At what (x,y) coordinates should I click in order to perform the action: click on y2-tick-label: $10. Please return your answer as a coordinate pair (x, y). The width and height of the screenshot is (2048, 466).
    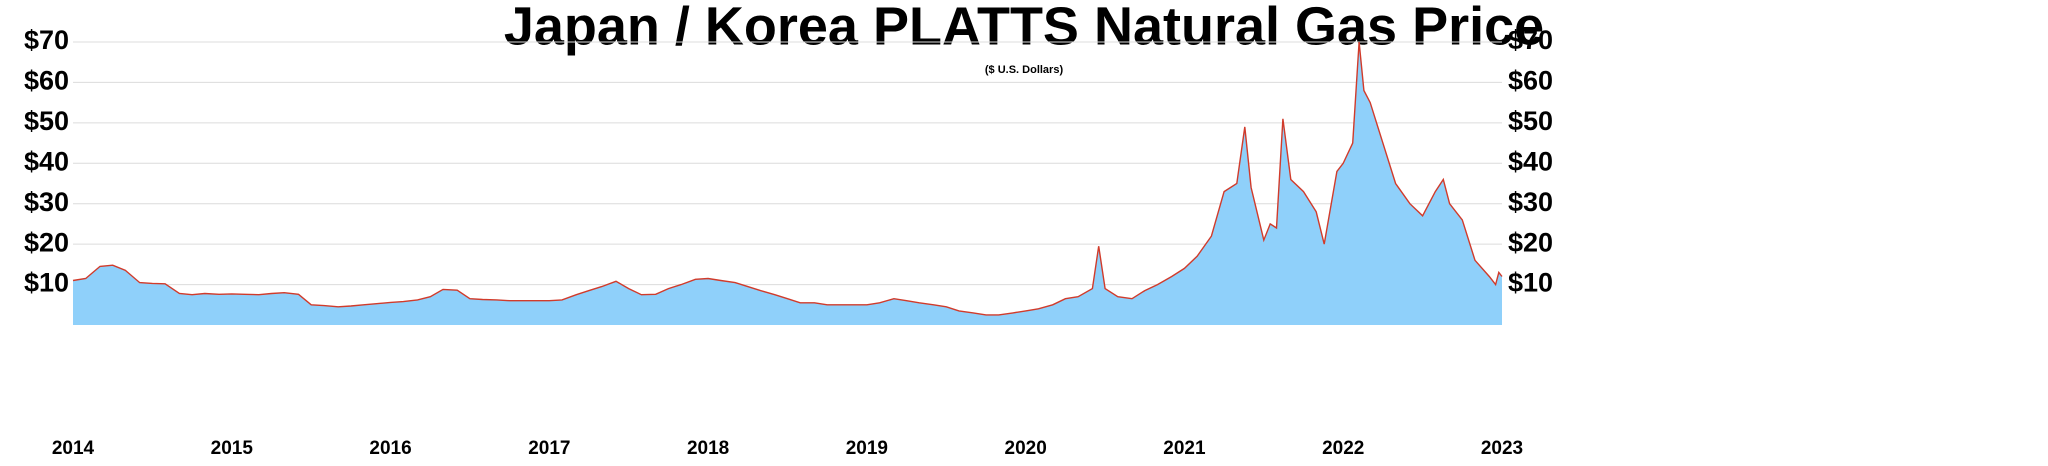
    Looking at the image, I should click on (1530, 283).